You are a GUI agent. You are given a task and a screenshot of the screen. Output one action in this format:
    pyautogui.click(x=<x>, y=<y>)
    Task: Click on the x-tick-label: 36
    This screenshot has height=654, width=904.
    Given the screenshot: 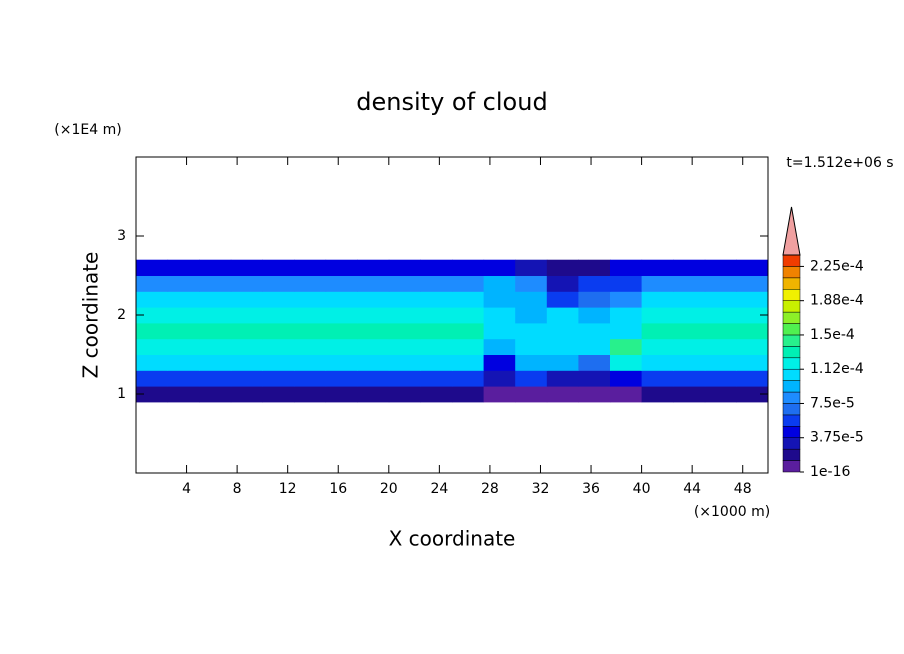 What is the action you would take?
    pyautogui.click(x=591, y=489)
    